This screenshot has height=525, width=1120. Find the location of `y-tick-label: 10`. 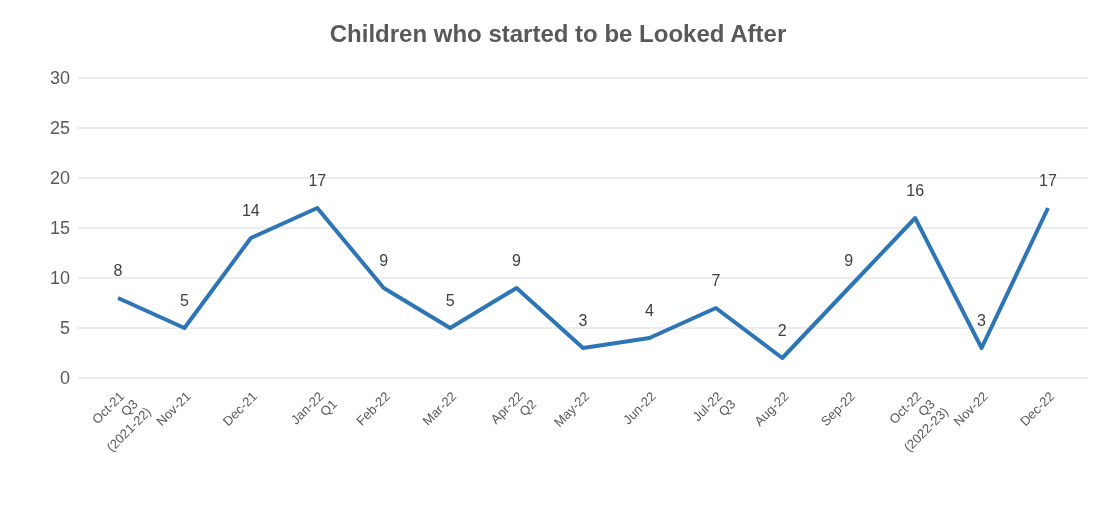

y-tick-label: 10 is located at coordinates (59, 278).